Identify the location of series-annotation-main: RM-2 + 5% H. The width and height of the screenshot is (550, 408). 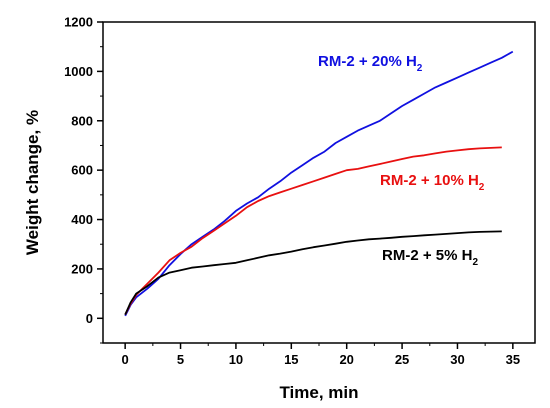
(427, 255).